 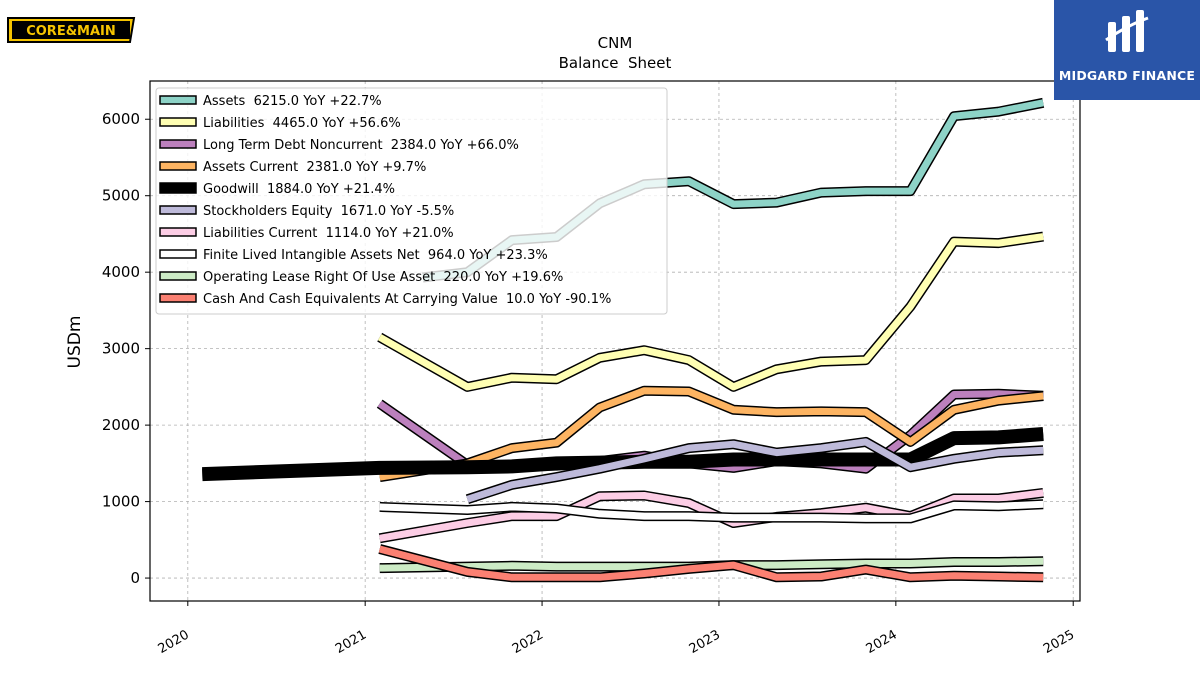 What do you see at coordinates (121, 196) in the screenshot?
I see `y-tick-label: 5000` at bounding box center [121, 196].